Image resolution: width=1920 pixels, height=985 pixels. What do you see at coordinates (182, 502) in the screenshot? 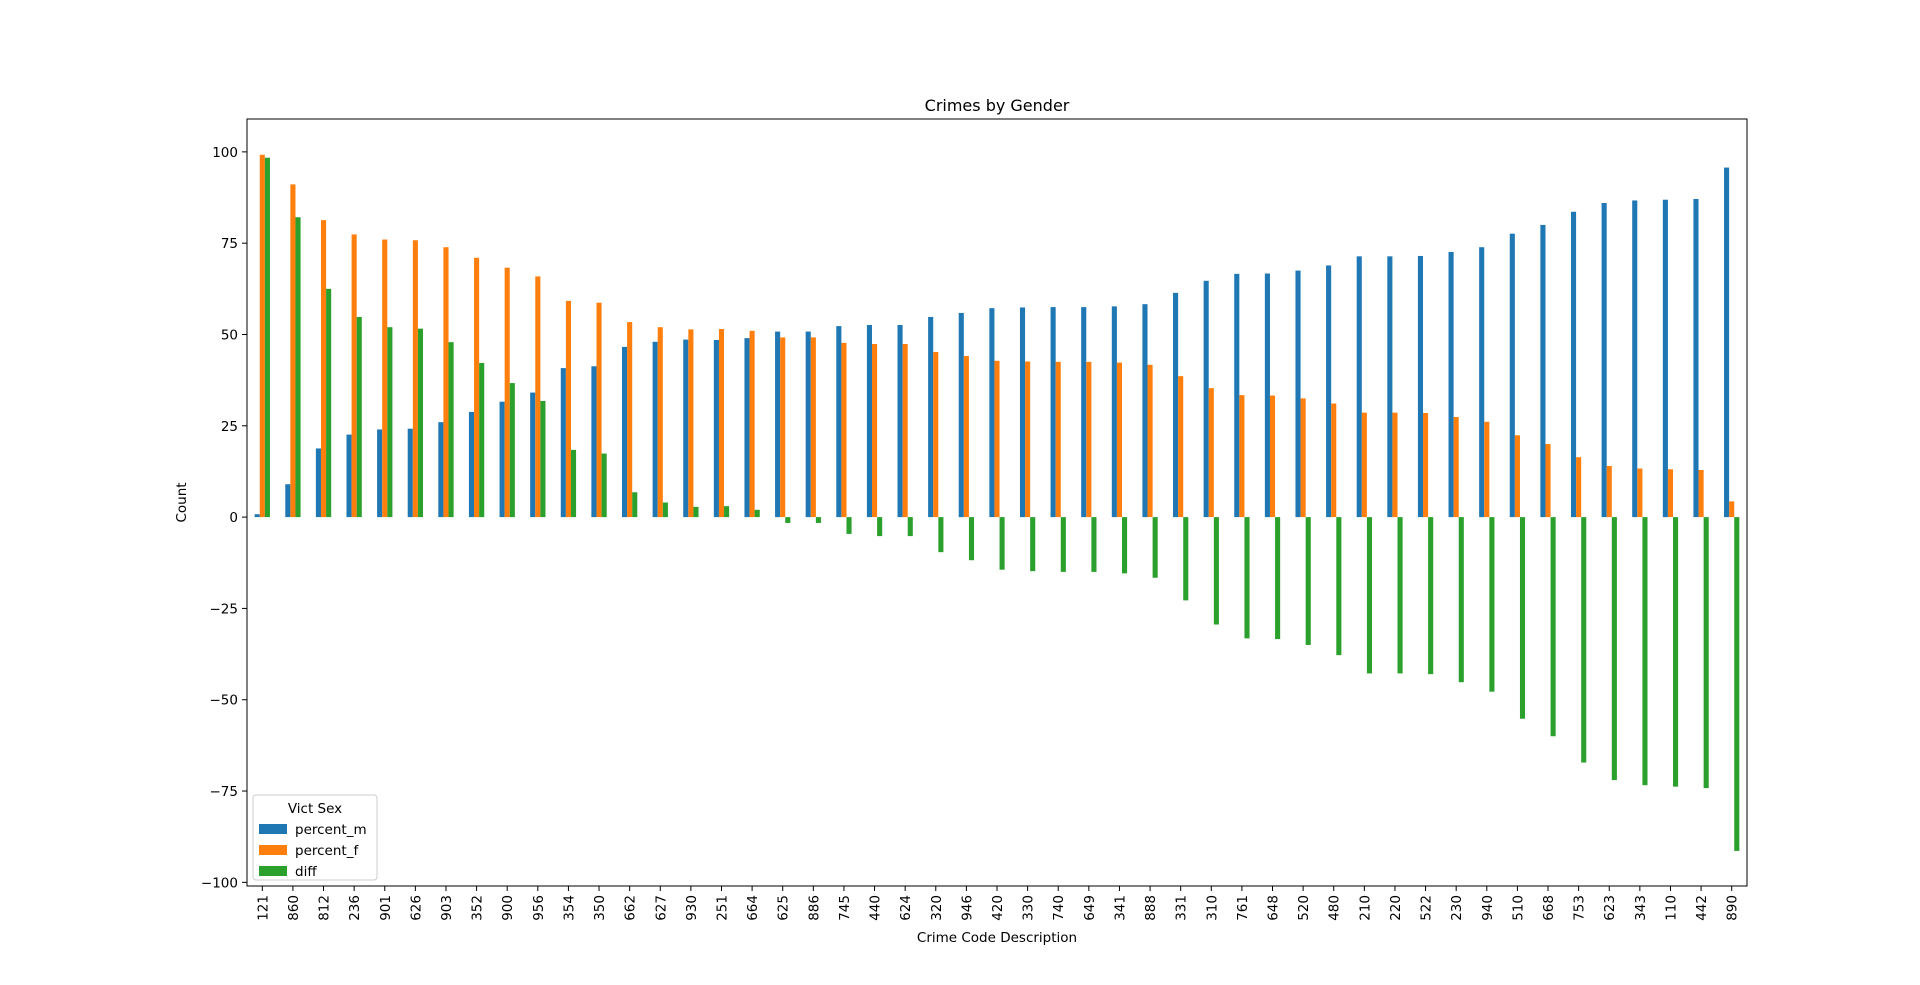
I see `y-axis-label: Count` at bounding box center [182, 502].